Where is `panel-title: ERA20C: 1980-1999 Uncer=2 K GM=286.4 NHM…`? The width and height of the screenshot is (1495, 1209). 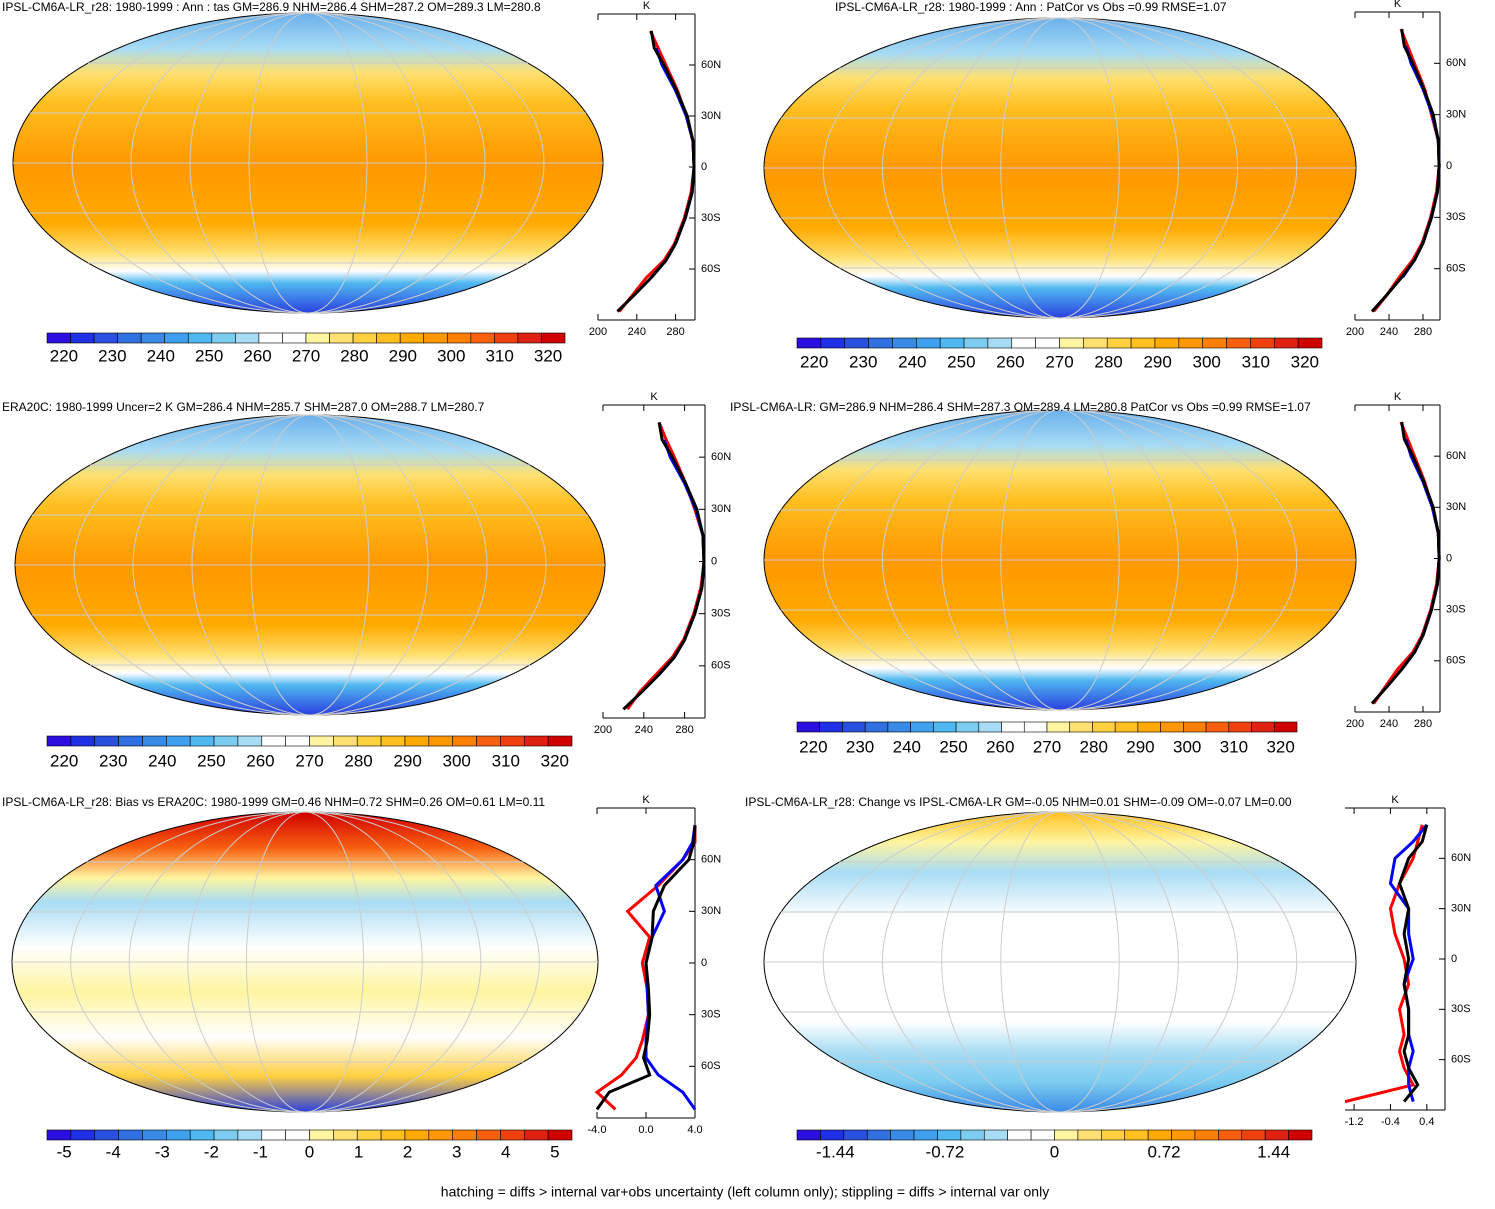
panel-title: ERA20C: 1980-1999 Uncer=2 K GM=286.4 NHM… is located at coordinates (243, 407).